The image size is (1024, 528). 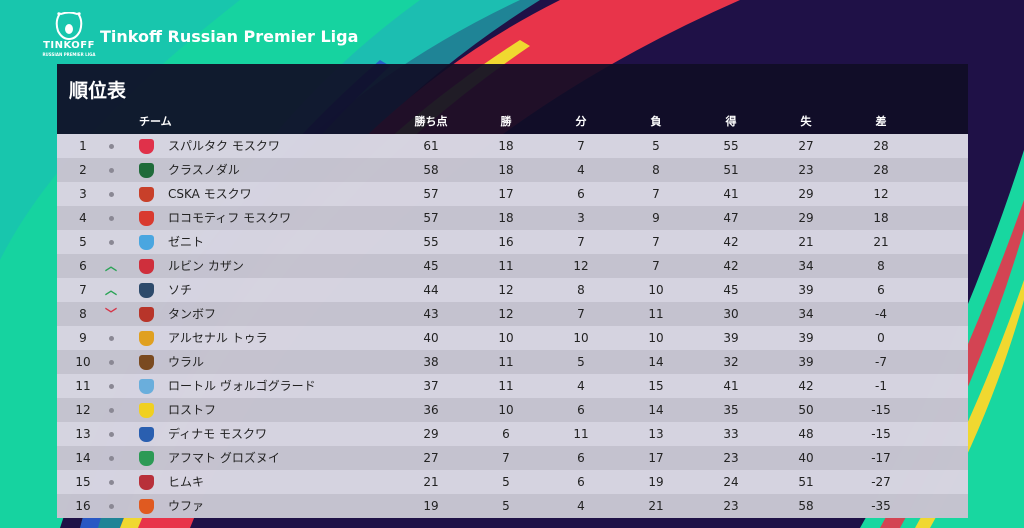 What do you see at coordinates (581, 121) in the screenshot?
I see `col-draws: 分` at bounding box center [581, 121].